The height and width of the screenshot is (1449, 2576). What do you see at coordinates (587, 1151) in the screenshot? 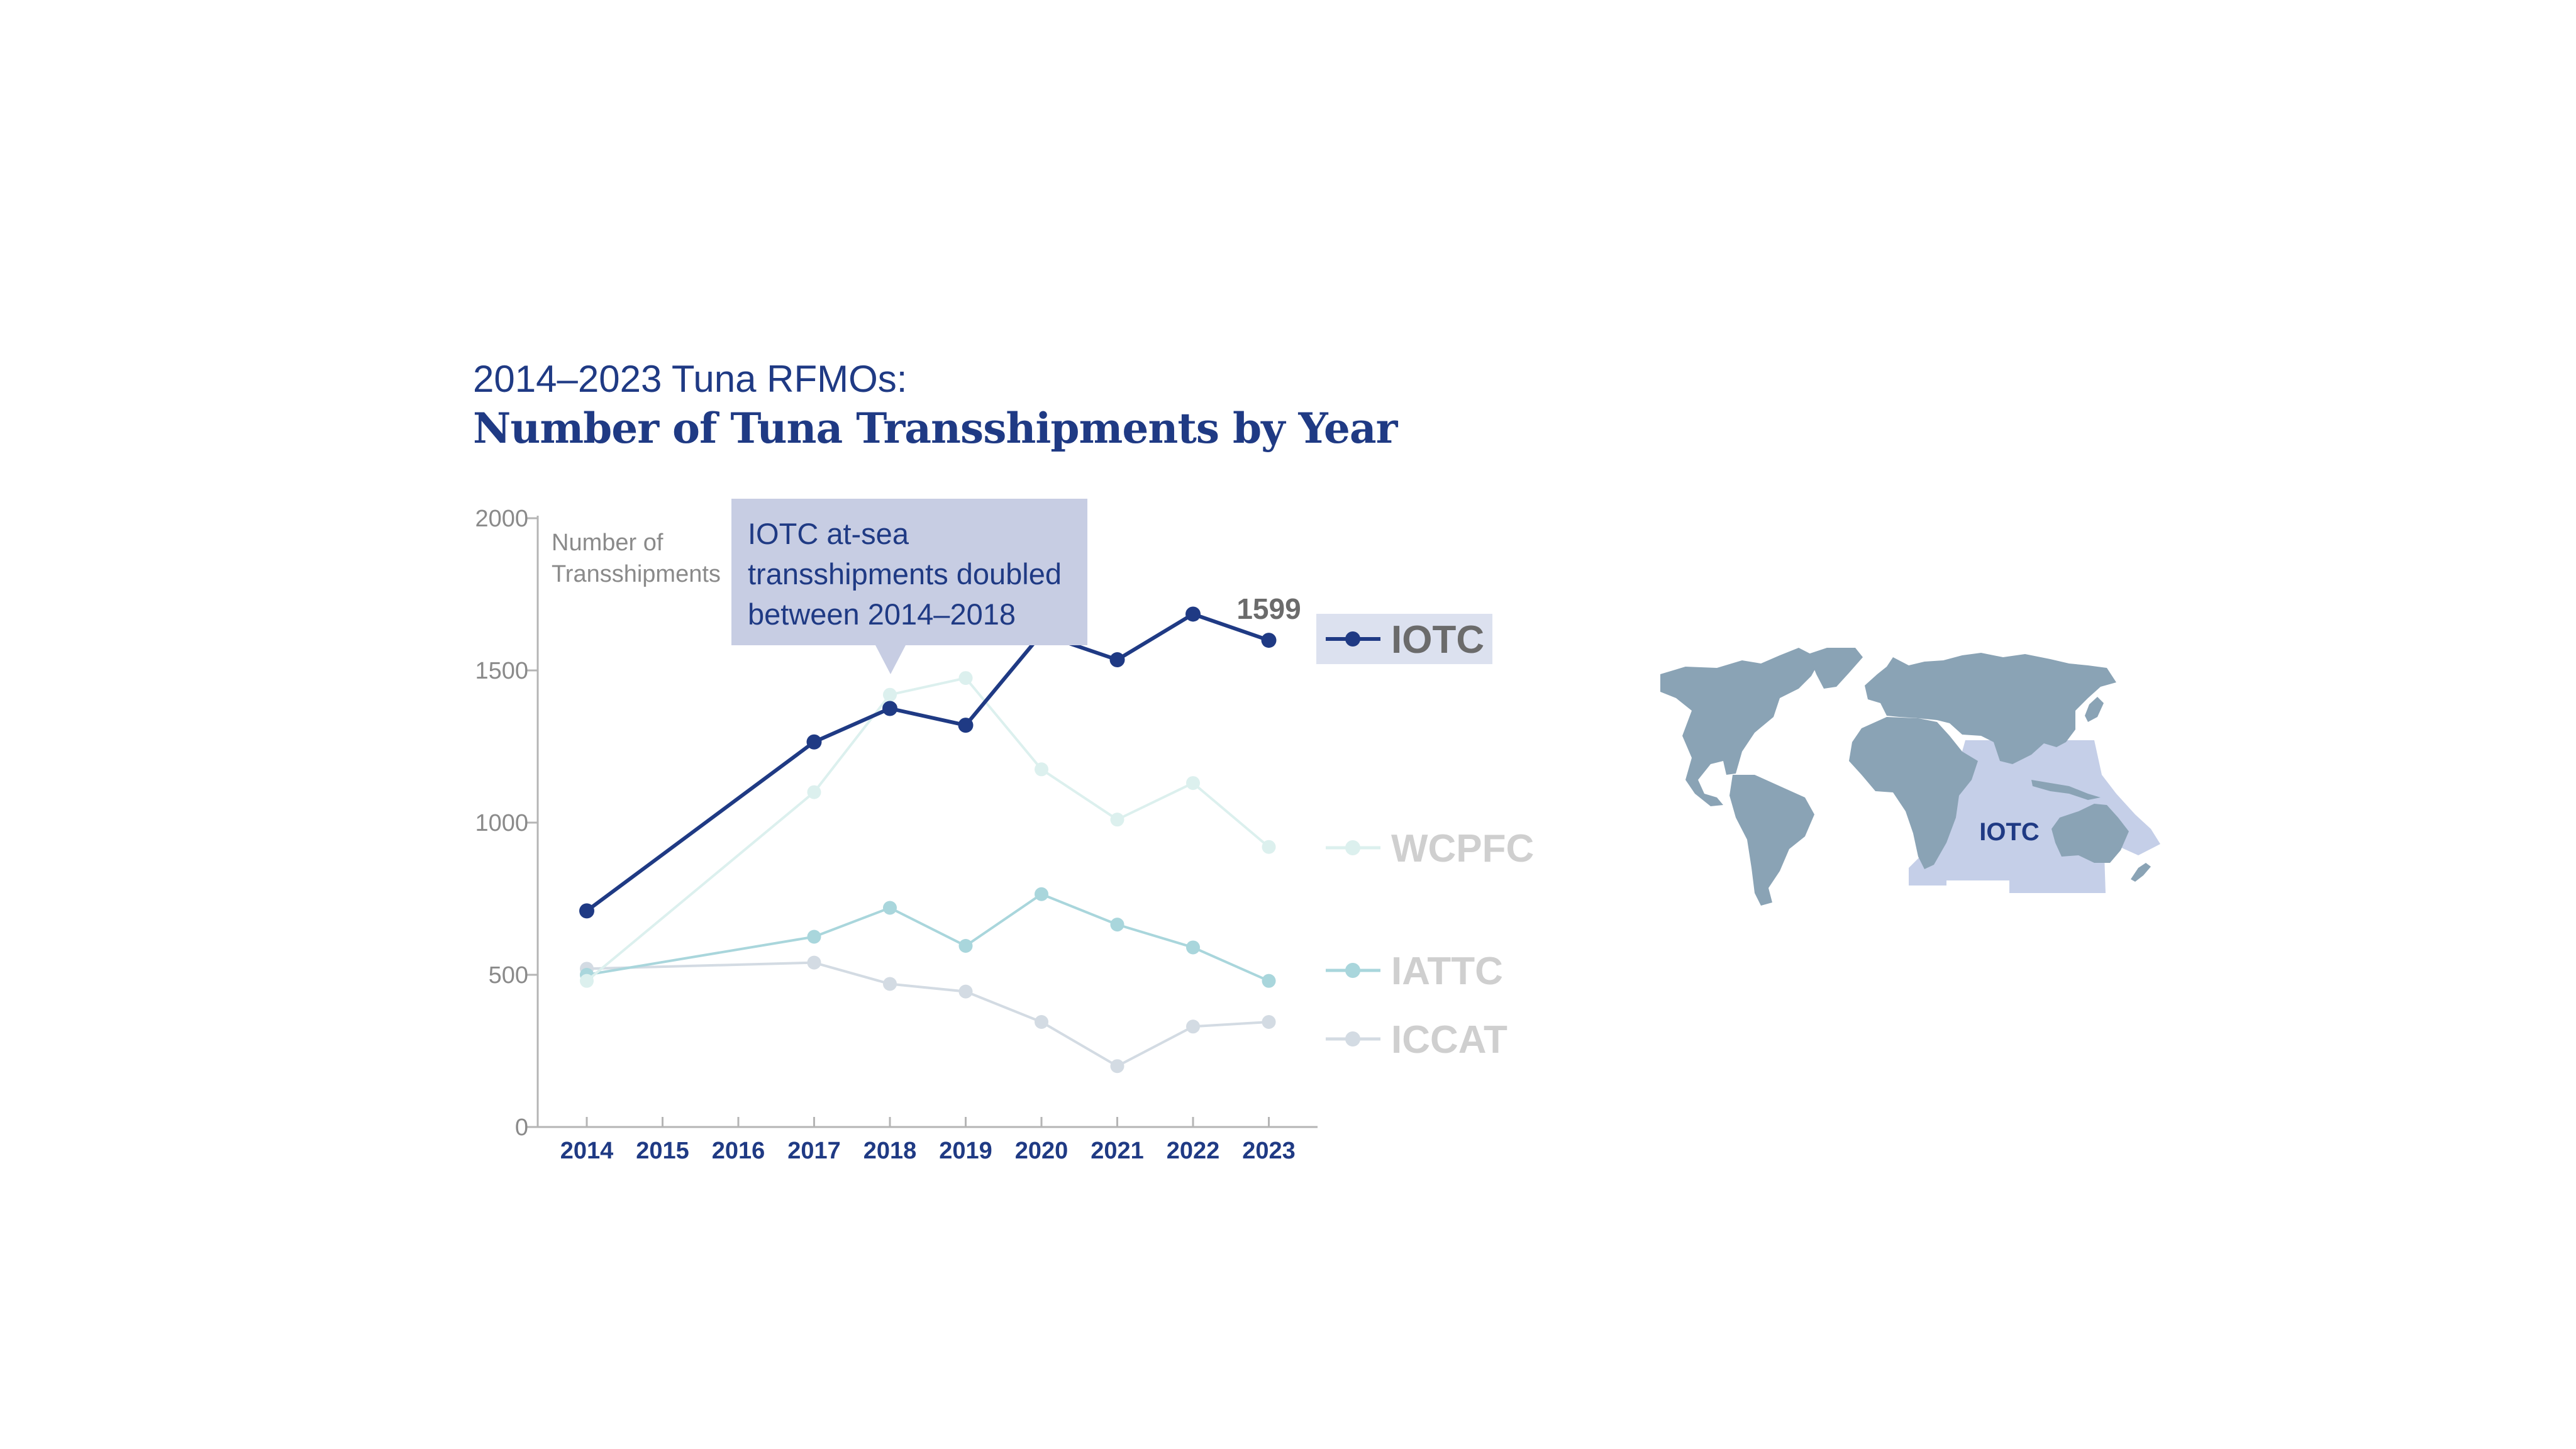
I see `x-tick-label: 2014` at bounding box center [587, 1151].